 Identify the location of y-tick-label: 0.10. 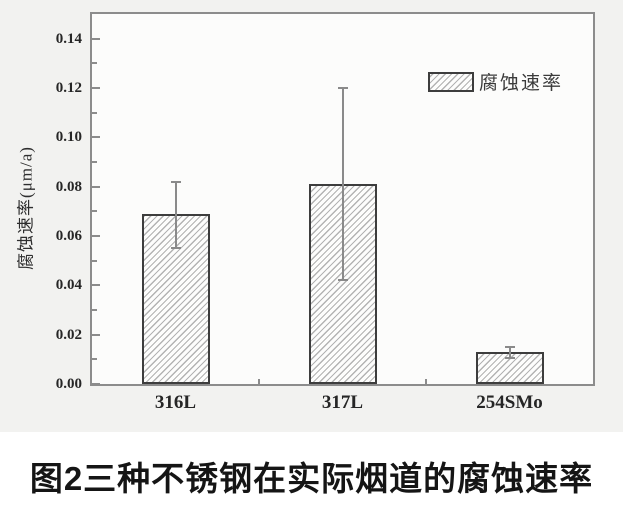
(68, 137).